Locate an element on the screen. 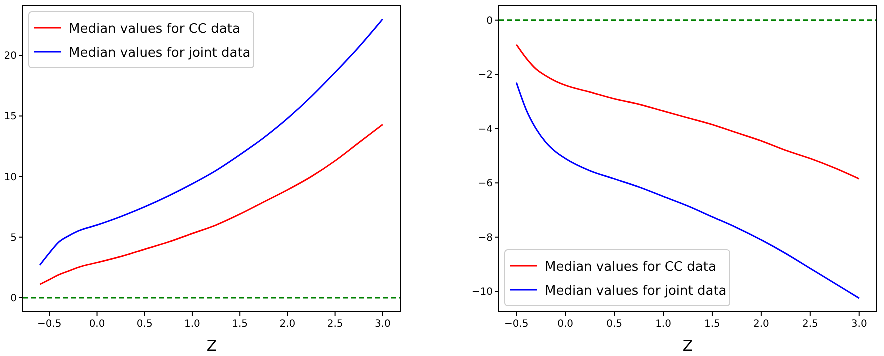 This screenshot has height=356, width=884. y-tick-label: −8 is located at coordinates (485, 238).